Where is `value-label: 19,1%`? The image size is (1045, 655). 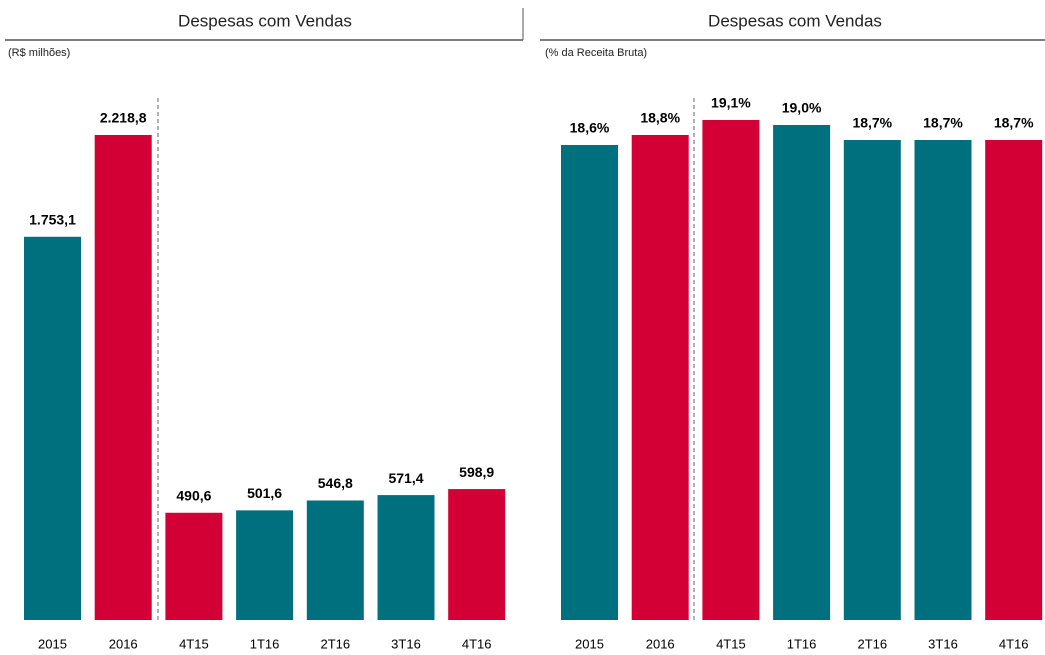
value-label: 19,1% is located at coordinates (731, 103).